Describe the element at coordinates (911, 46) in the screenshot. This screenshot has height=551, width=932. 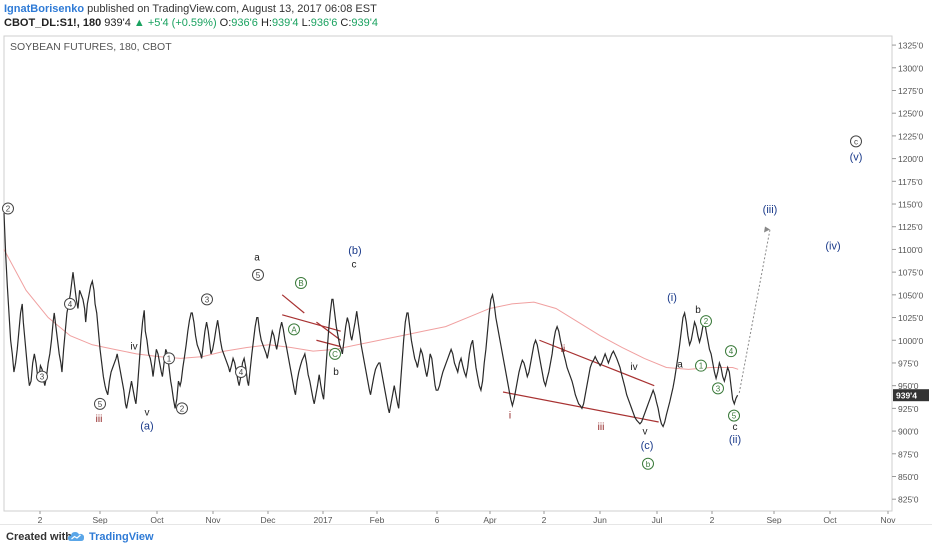
I see `y-tick-label: 1325'0` at that location.